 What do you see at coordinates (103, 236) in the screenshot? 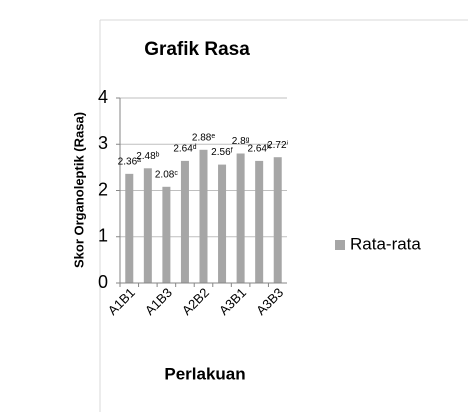
I see `y-tick-label: 1` at bounding box center [103, 236].